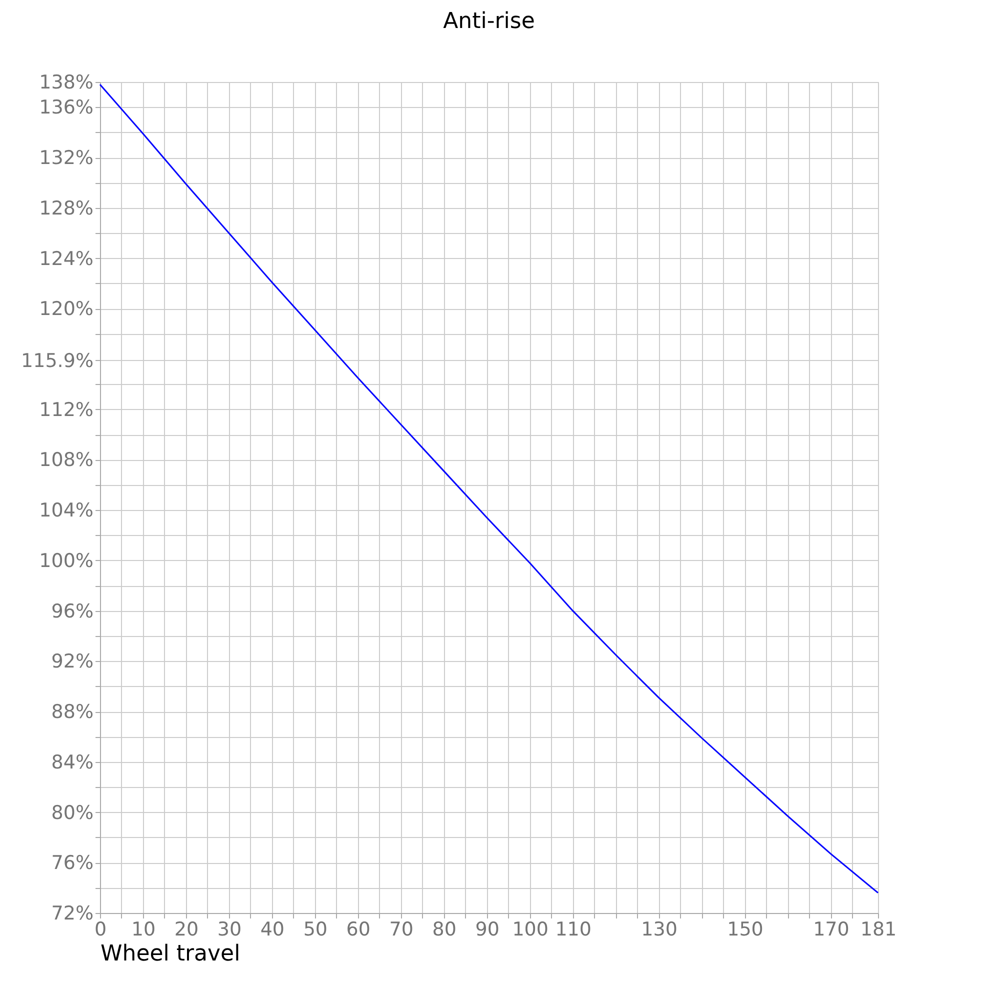  What do you see at coordinates (66, 83) in the screenshot?
I see `y-tick-label: 138%` at bounding box center [66, 83].